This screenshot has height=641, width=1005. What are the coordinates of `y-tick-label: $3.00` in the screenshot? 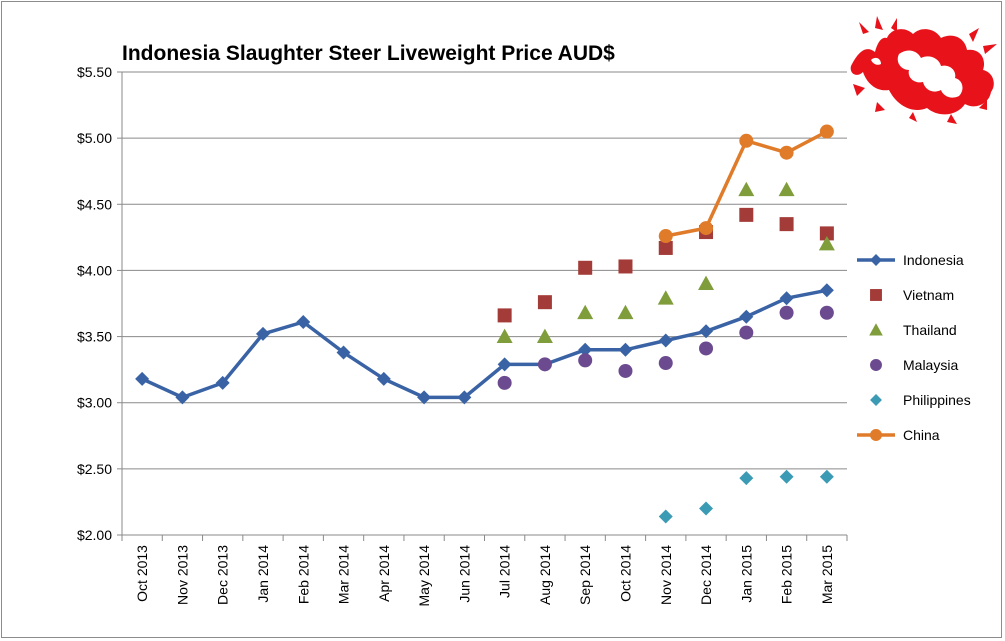 It's located at (94, 403).